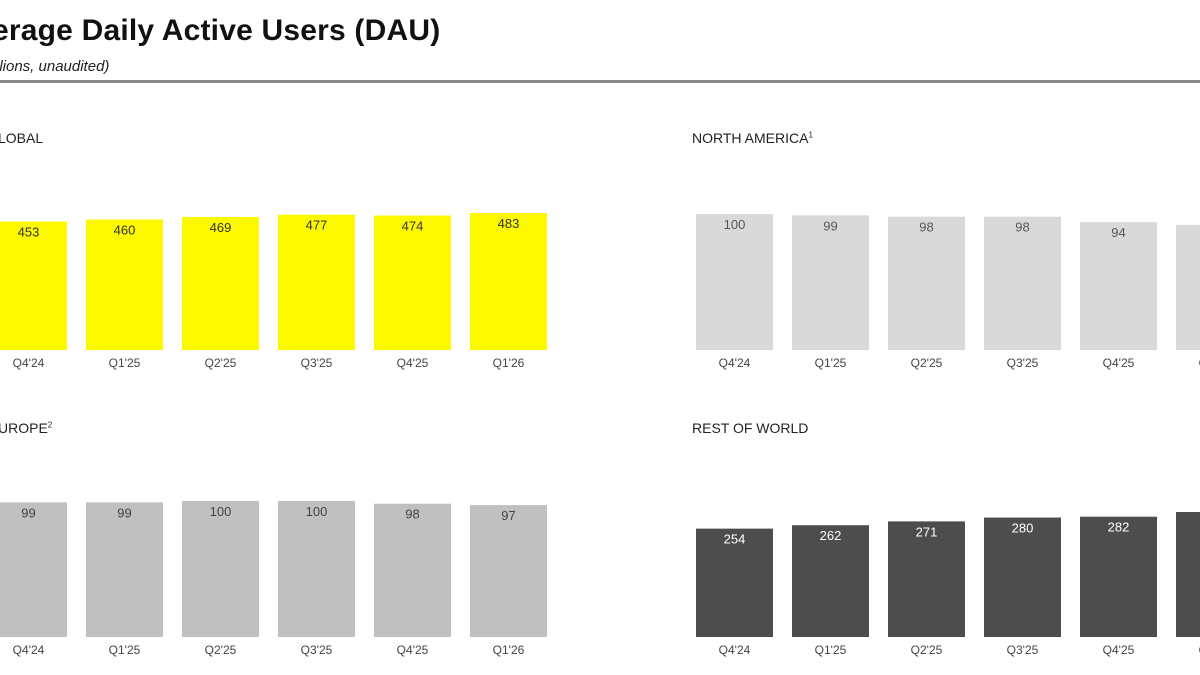 This screenshot has width=1200, height=675. Describe the element at coordinates (927, 531) in the screenshot. I see `data-label-rest-of-world: 271` at that location.